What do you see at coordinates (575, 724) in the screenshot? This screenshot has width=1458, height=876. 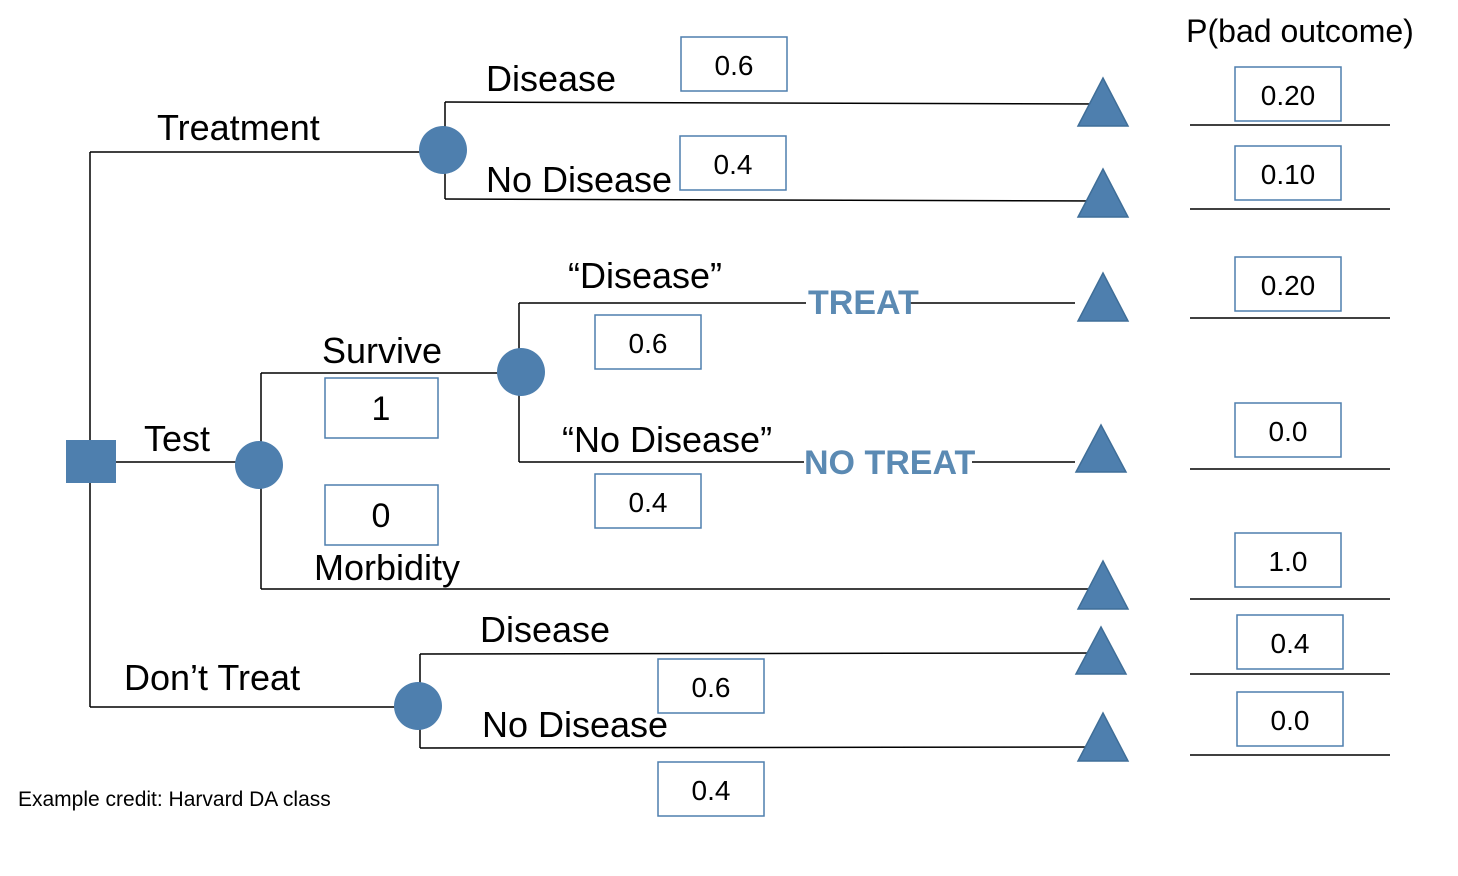 I see `dont-treat-no-disease-label: No Disease` at bounding box center [575, 724].